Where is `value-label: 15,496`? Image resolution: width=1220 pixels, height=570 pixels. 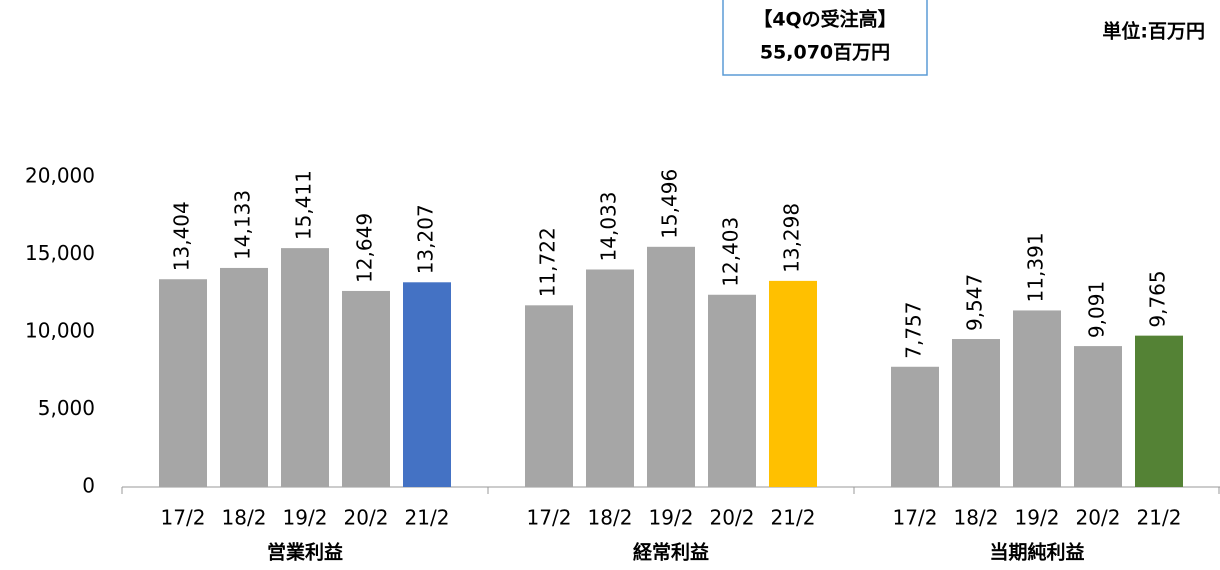
value-label: 15,496 is located at coordinates (670, 204).